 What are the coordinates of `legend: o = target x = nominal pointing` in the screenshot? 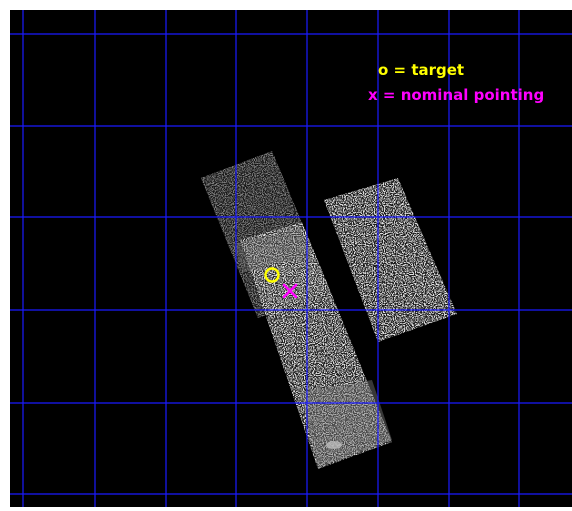 It's located at (456, 82).